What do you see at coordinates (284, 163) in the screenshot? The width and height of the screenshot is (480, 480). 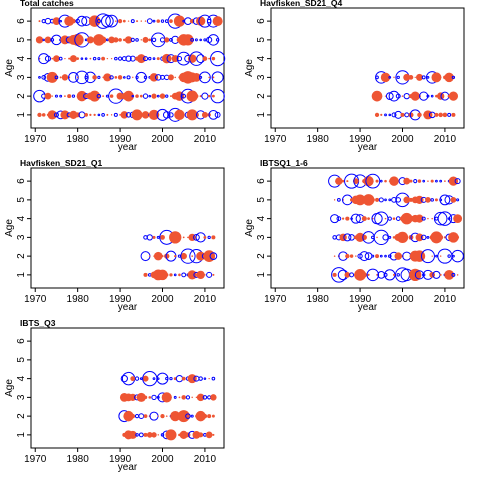 I see `panel-title: IBTSQ1_1-6` at bounding box center [284, 163].